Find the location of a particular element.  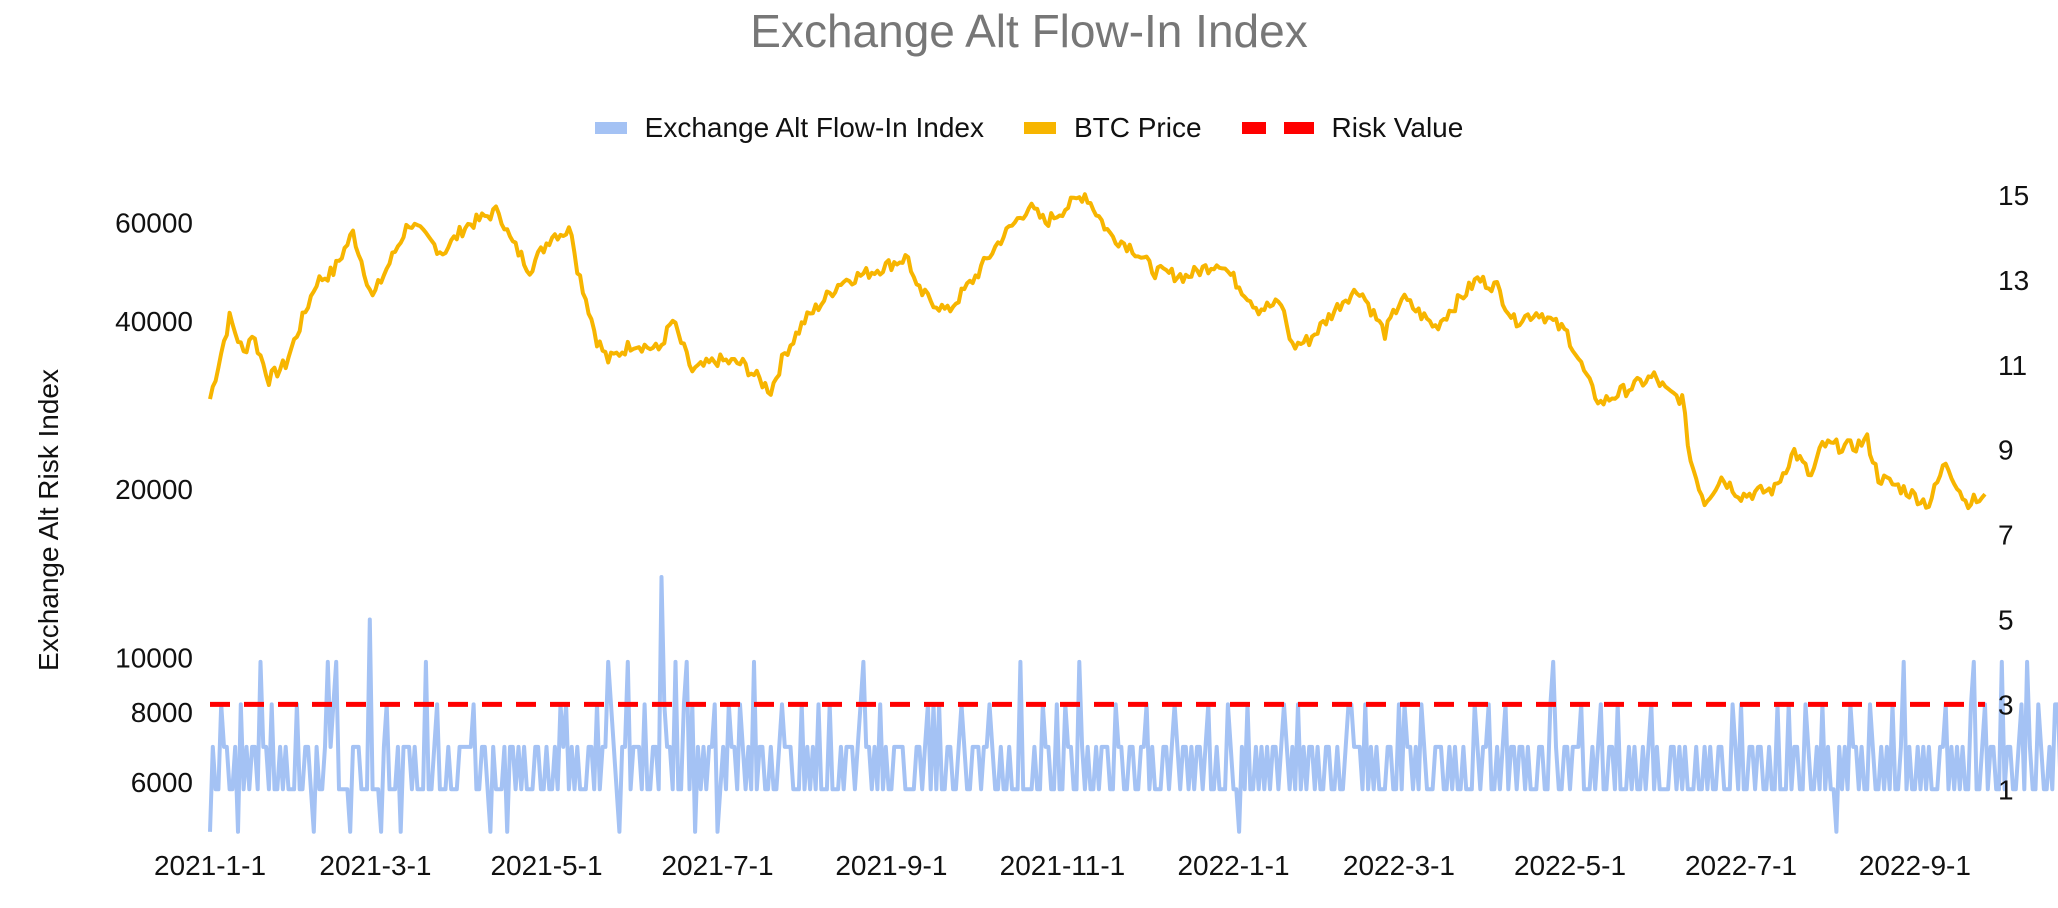

left-tick-label: 6000 is located at coordinates (162, 782).